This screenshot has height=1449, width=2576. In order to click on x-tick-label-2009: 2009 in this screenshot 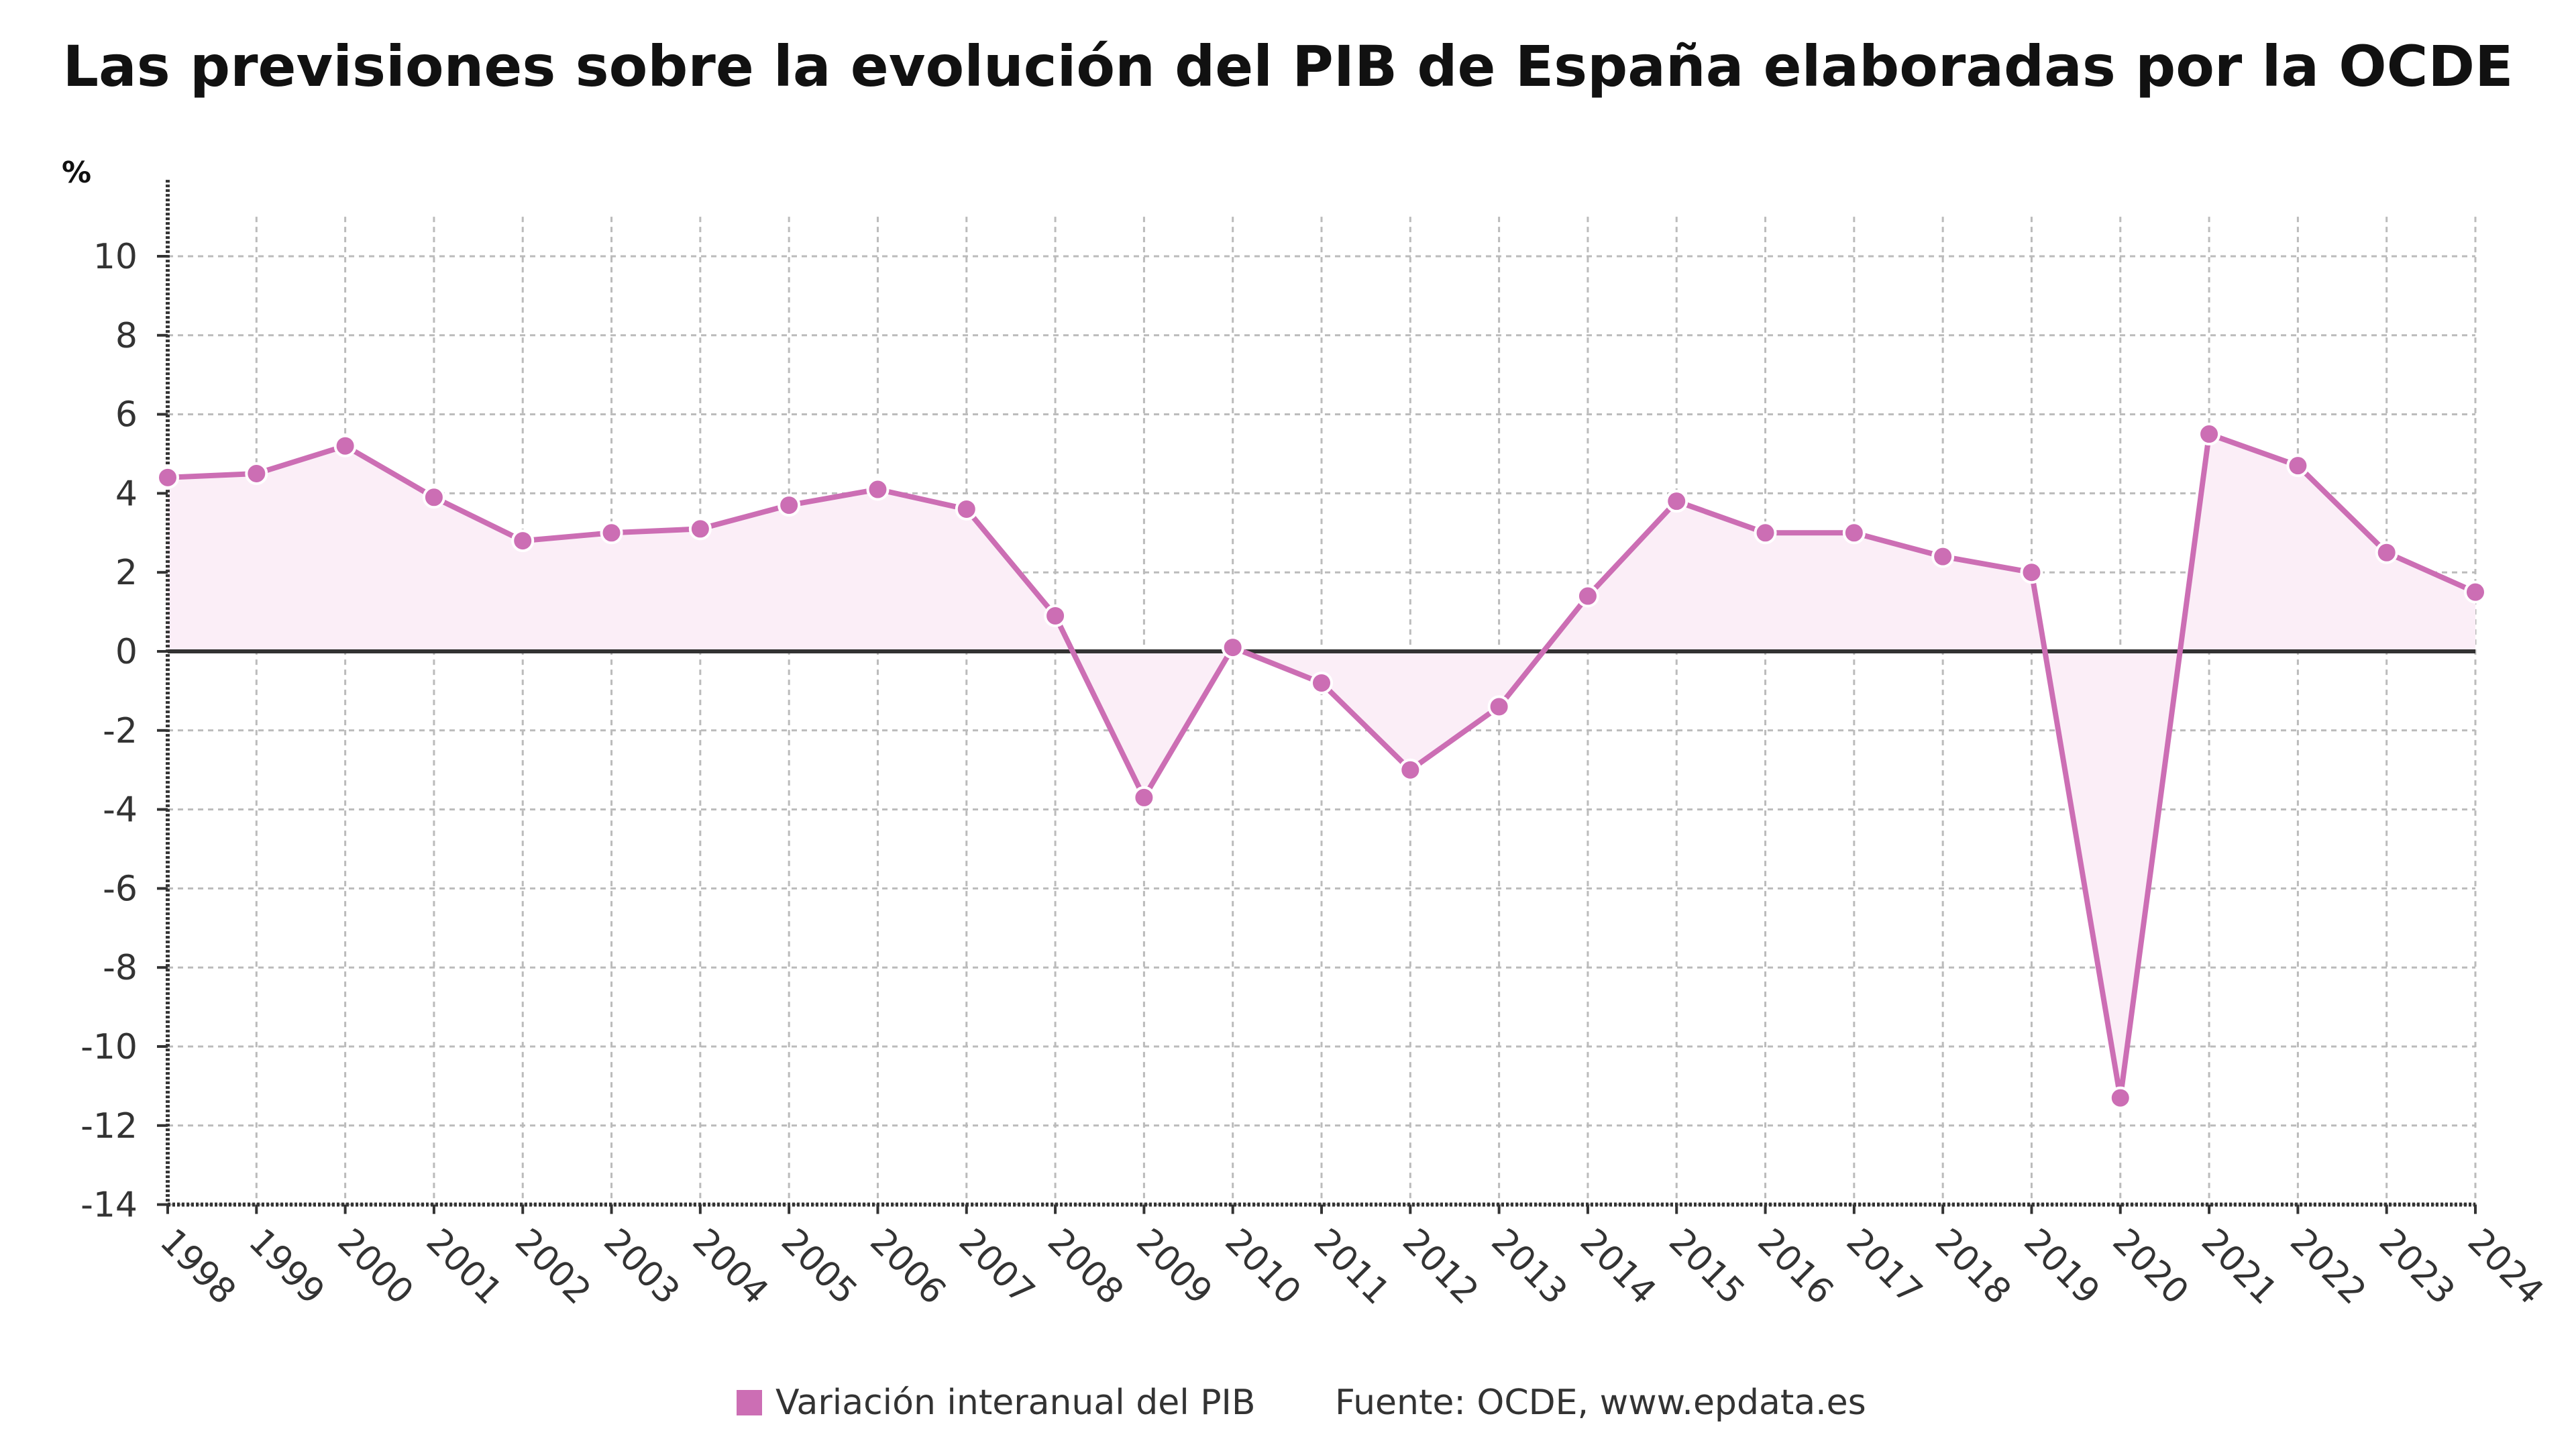, I will do `click(1174, 1266)`.